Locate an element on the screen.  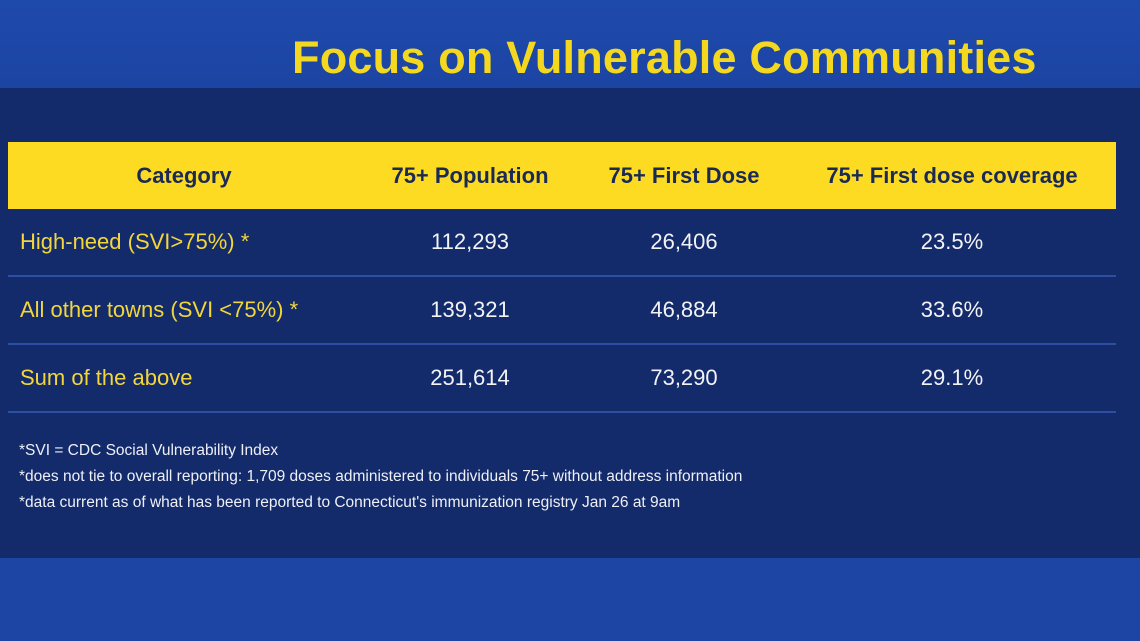
title-band: Focus on Vulnerable Communities is located at coordinates (570, 44).